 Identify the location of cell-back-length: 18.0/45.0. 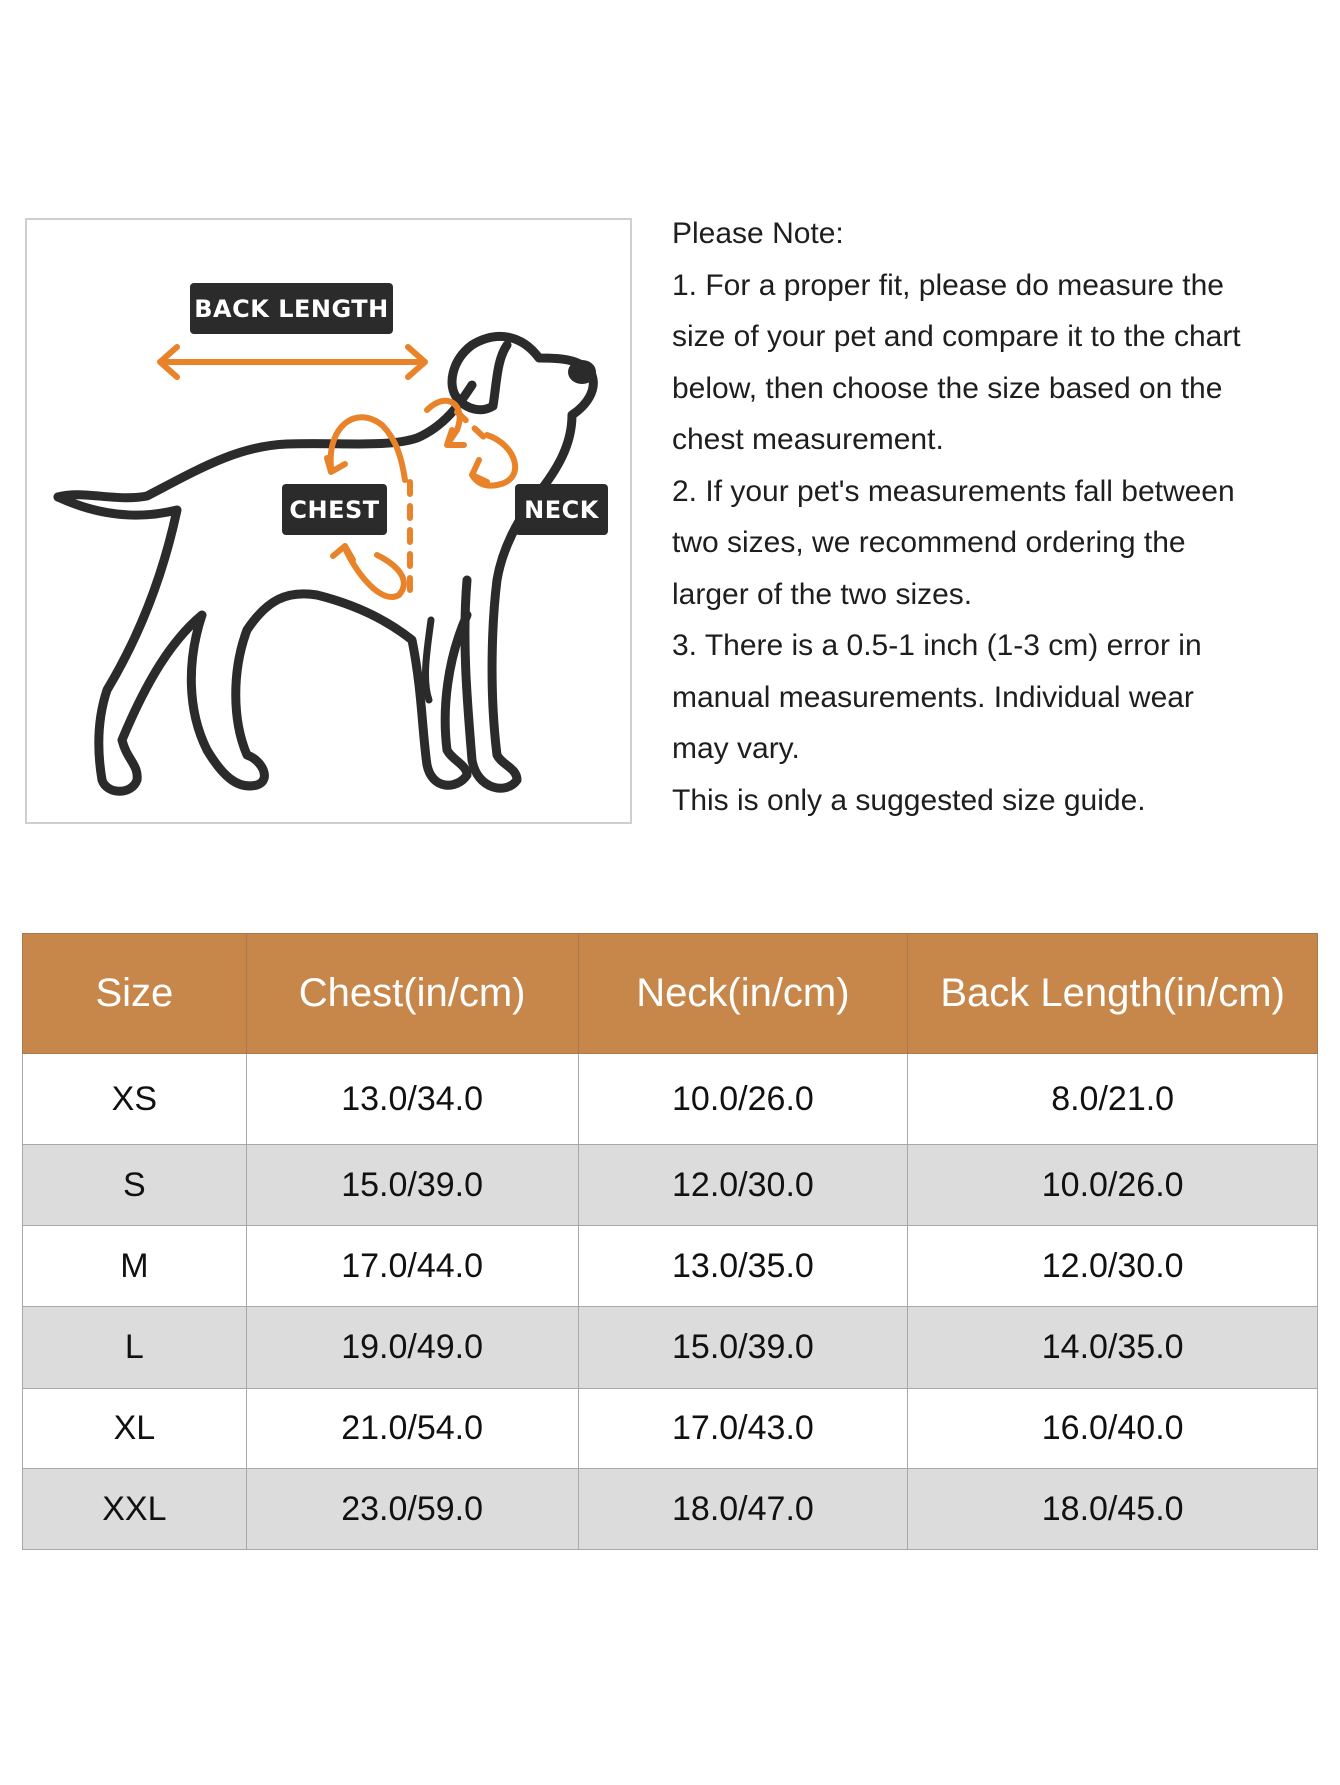
(1112, 1509).